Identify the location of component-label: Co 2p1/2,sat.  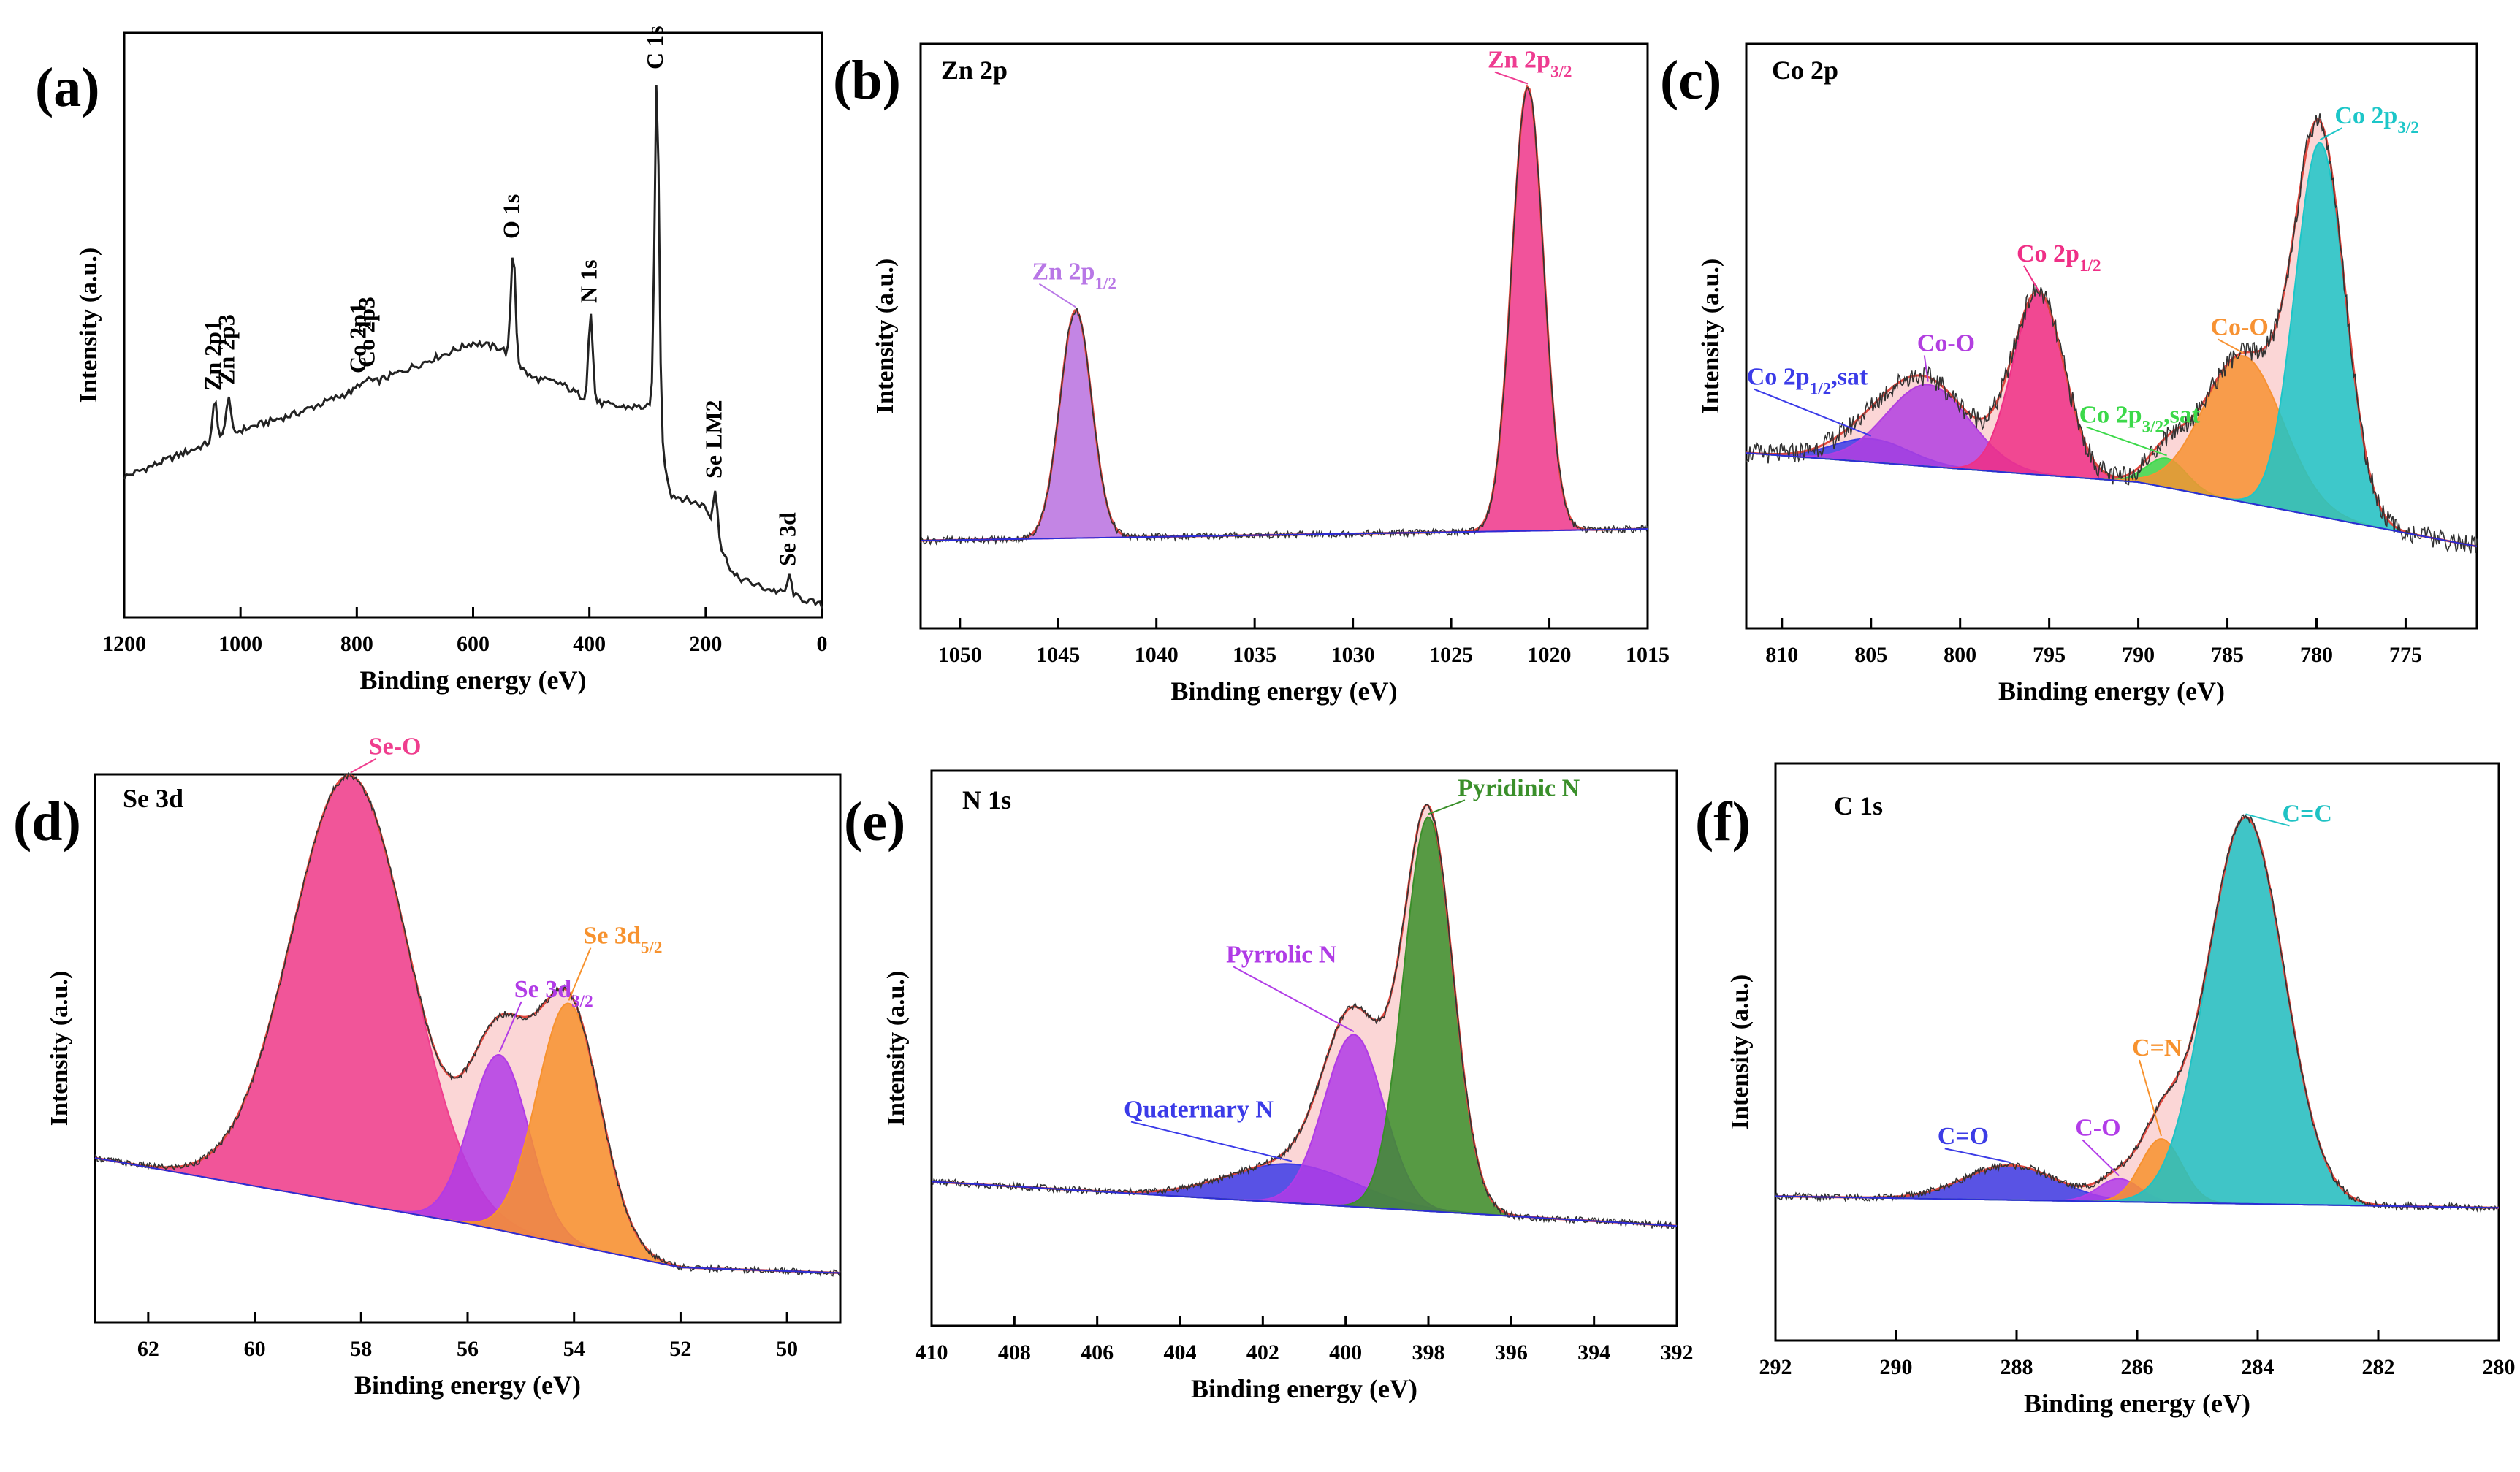
(1808, 381).